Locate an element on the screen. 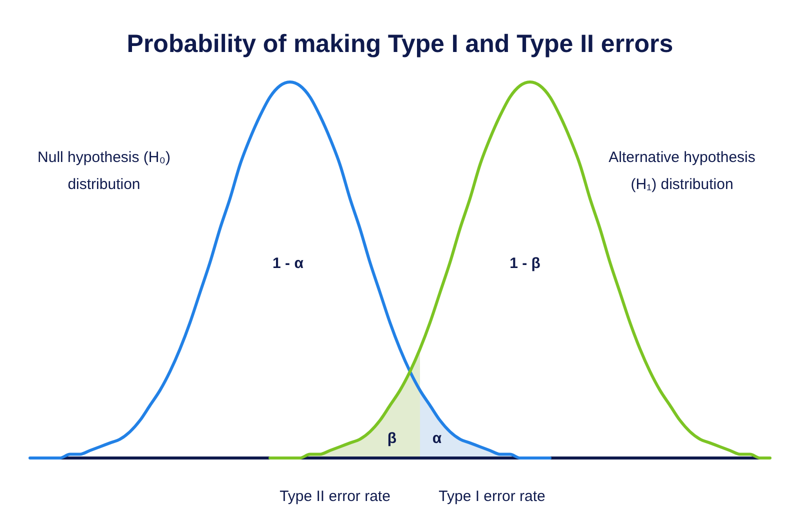  annotation: β is located at coordinates (392, 438).